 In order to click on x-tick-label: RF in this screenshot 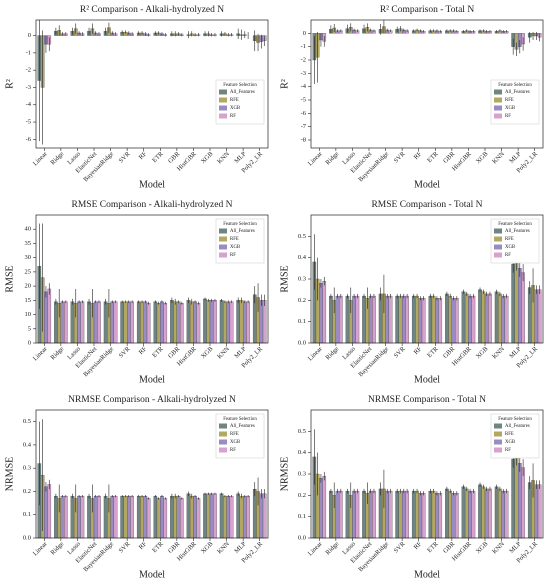, I will do `click(418, 545)`.